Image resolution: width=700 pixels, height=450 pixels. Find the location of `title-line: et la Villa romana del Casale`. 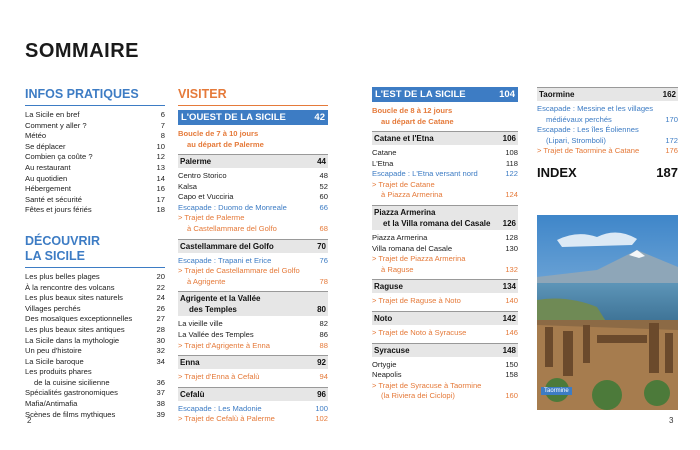

title-line: et la Villa romana del Casale is located at coordinates (437, 223).